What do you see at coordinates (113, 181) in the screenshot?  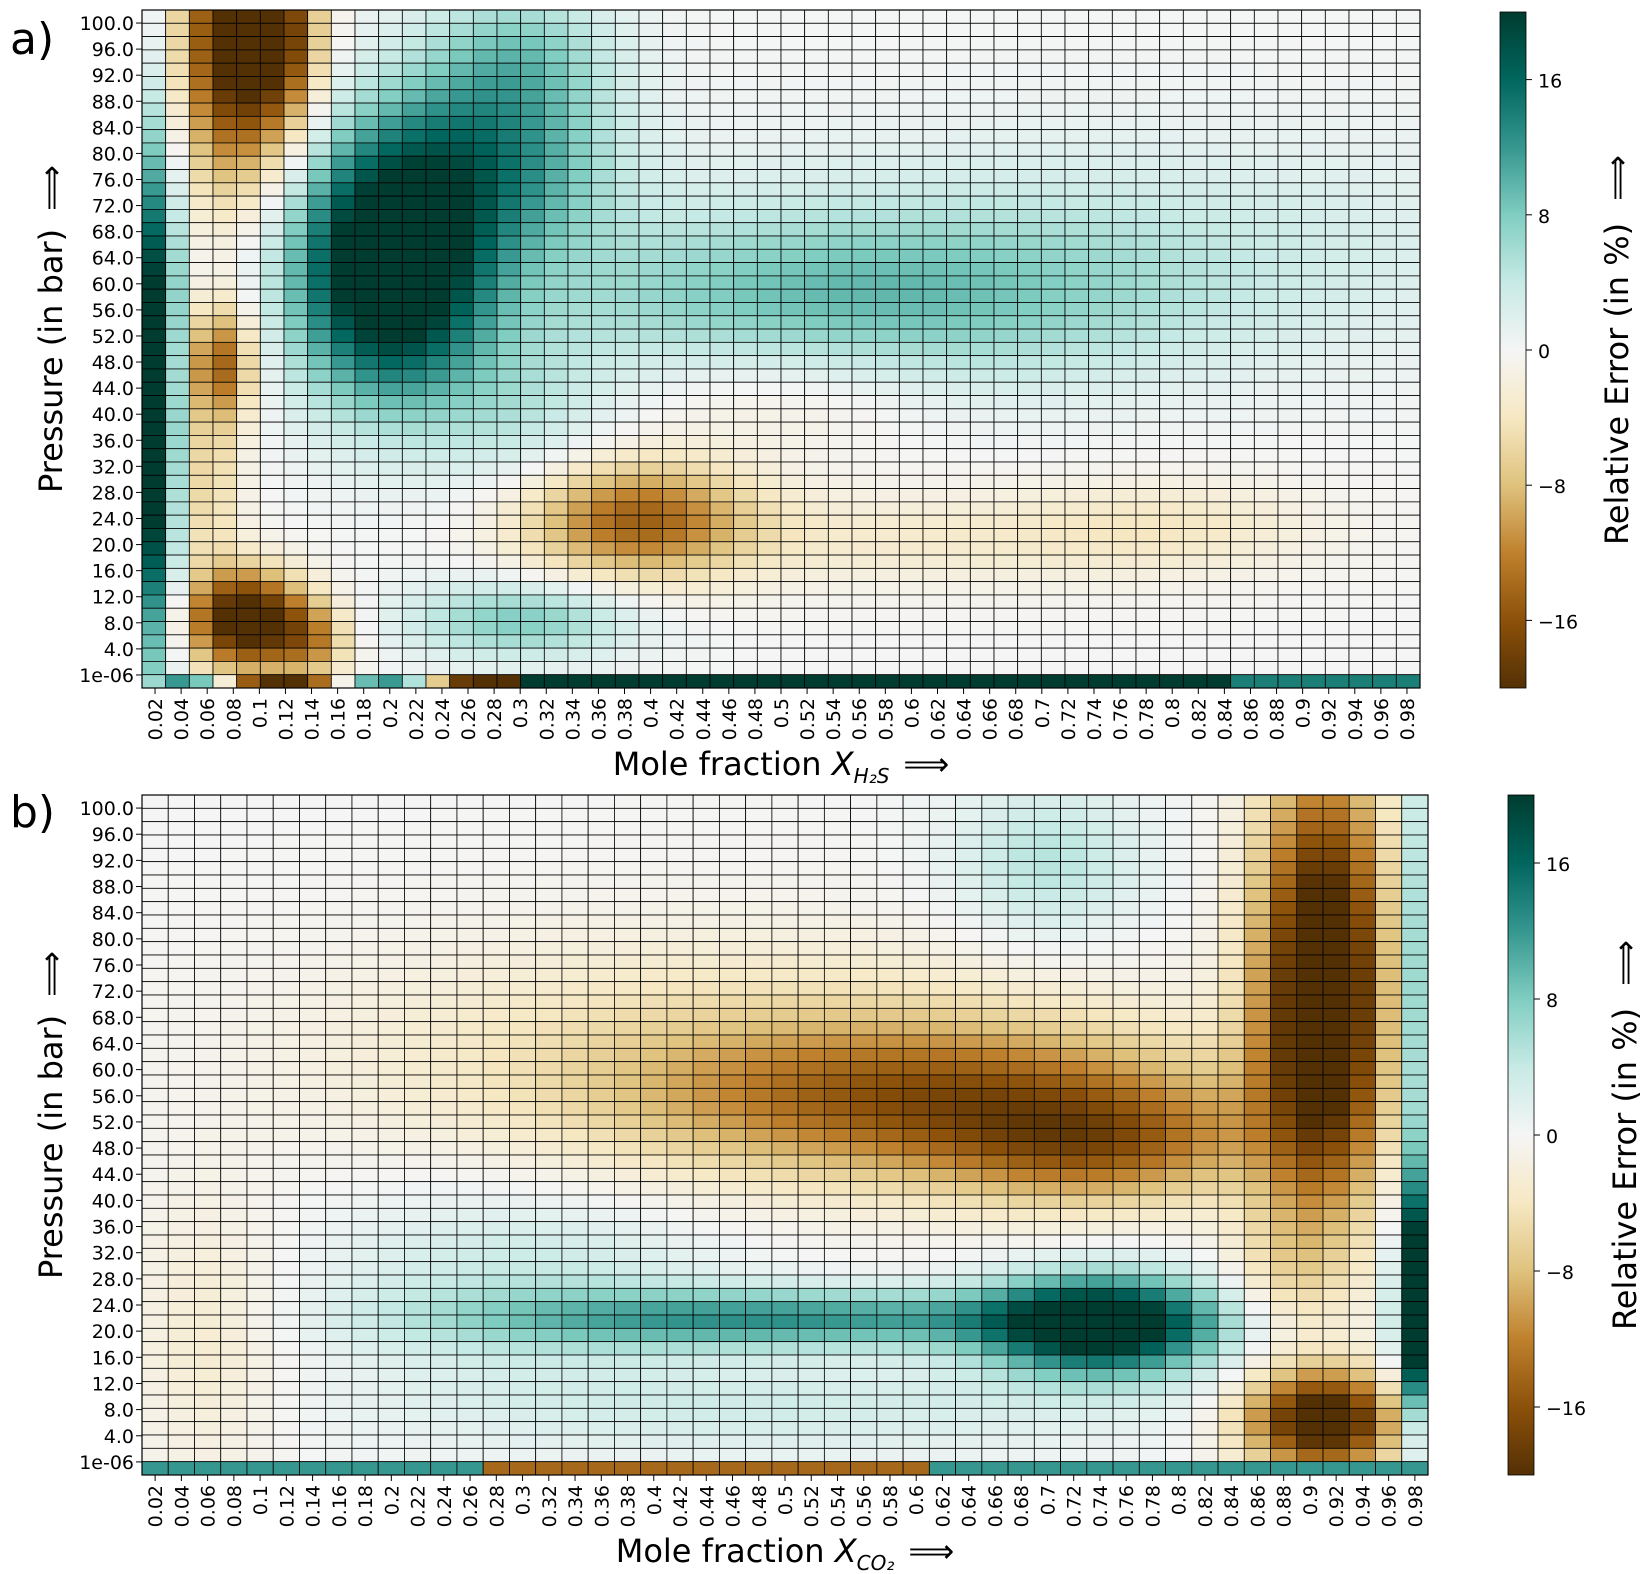 I see `y-tick-label: 76.0` at bounding box center [113, 181].